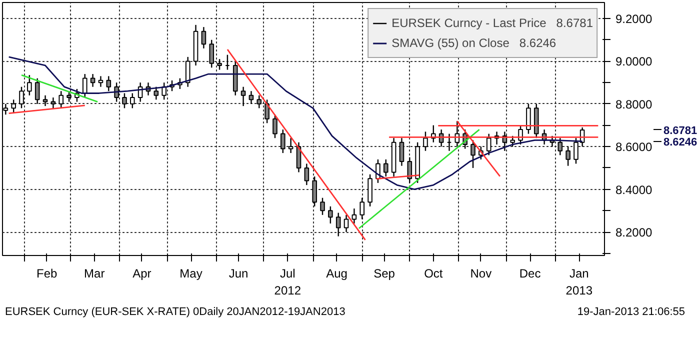 Image resolution: width=700 pixels, height=338 pixels. What do you see at coordinates (634, 189) in the screenshot?
I see `y-tick-label: 8.4000` at bounding box center [634, 189].